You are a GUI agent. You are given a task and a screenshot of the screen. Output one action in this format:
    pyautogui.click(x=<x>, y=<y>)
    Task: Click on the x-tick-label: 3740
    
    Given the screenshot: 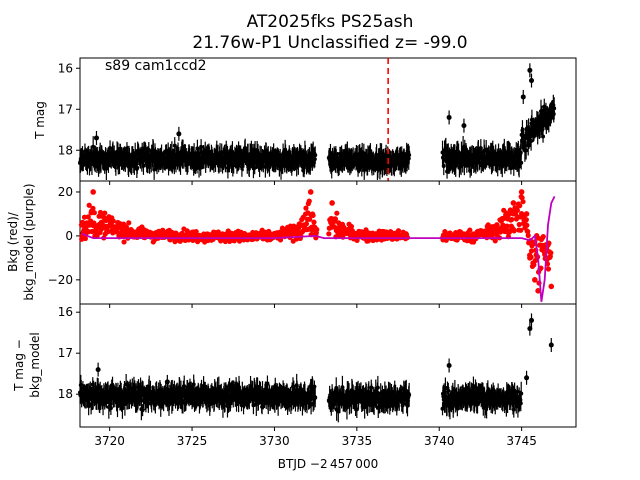 What is the action you would take?
    pyautogui.click(x=439, y=441)
    